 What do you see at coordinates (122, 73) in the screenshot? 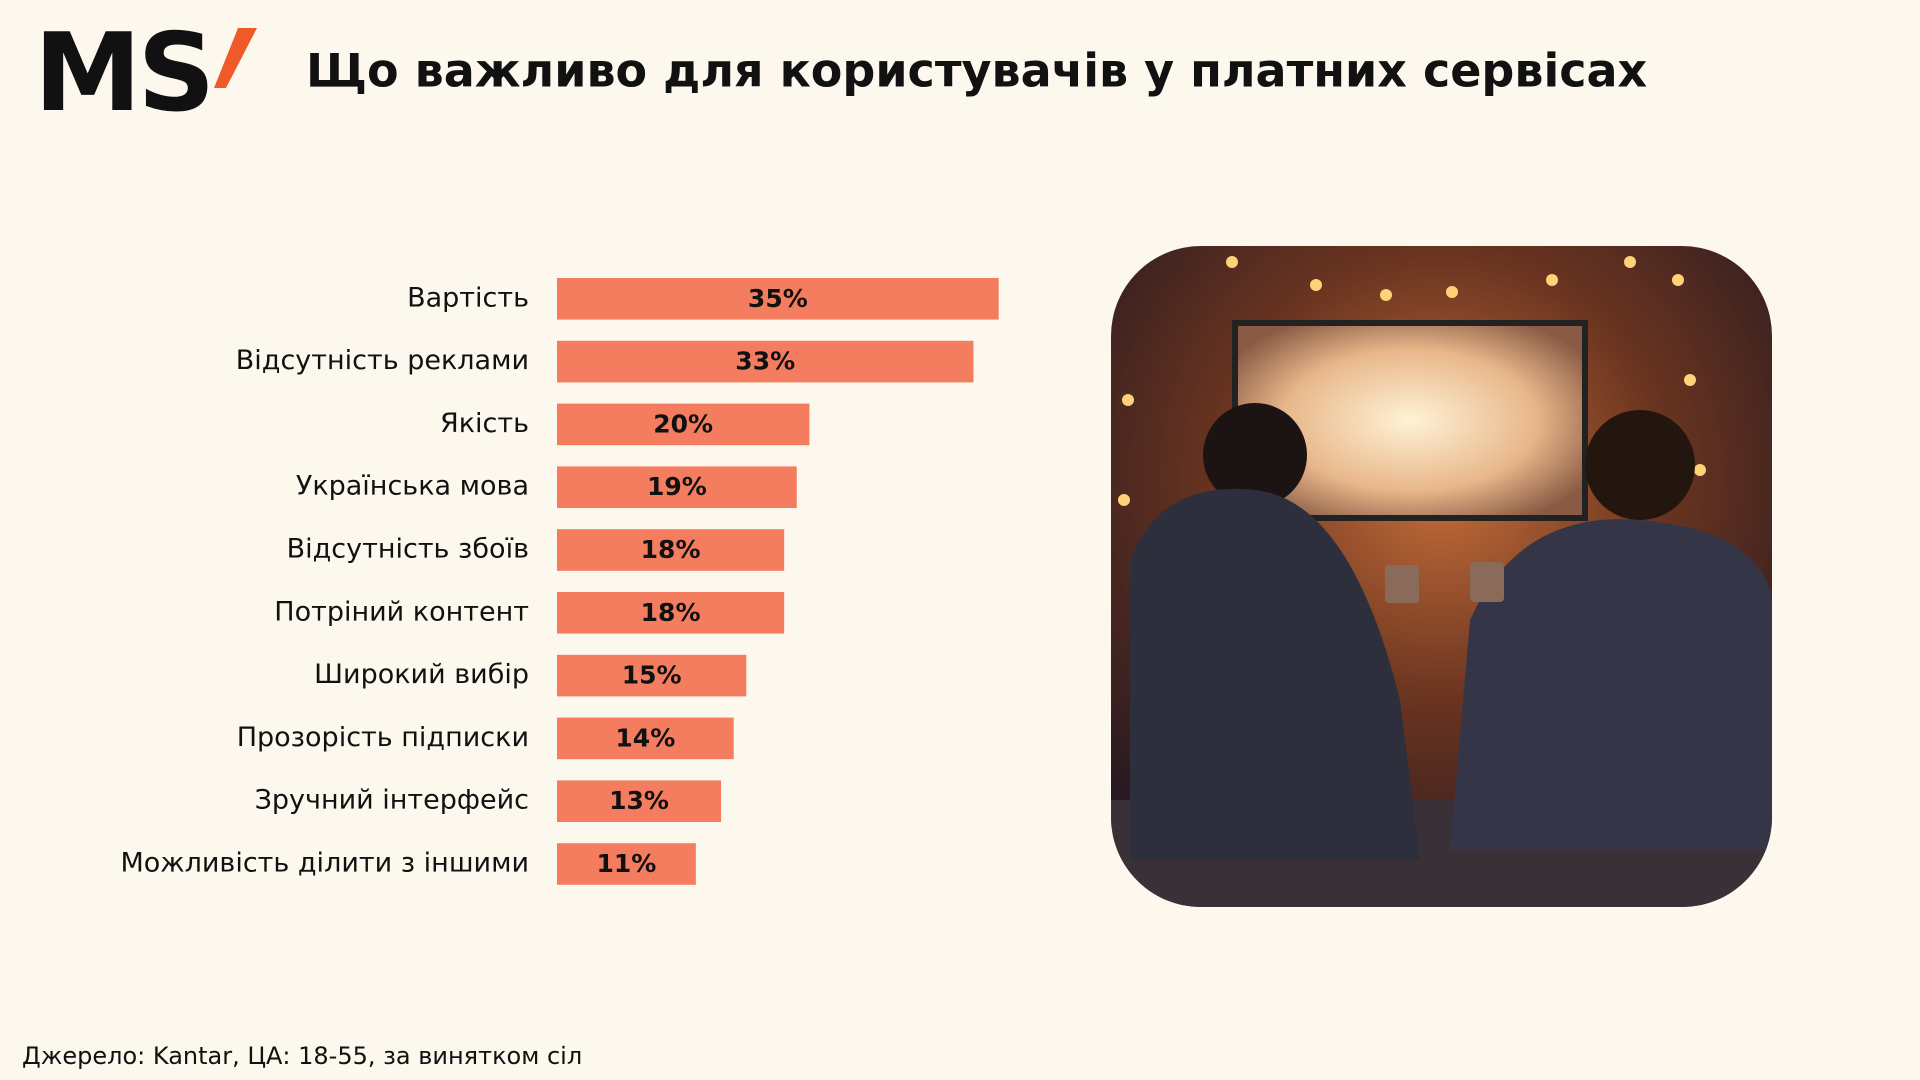
I see `logo: MS` at bounding box center [122, 73].